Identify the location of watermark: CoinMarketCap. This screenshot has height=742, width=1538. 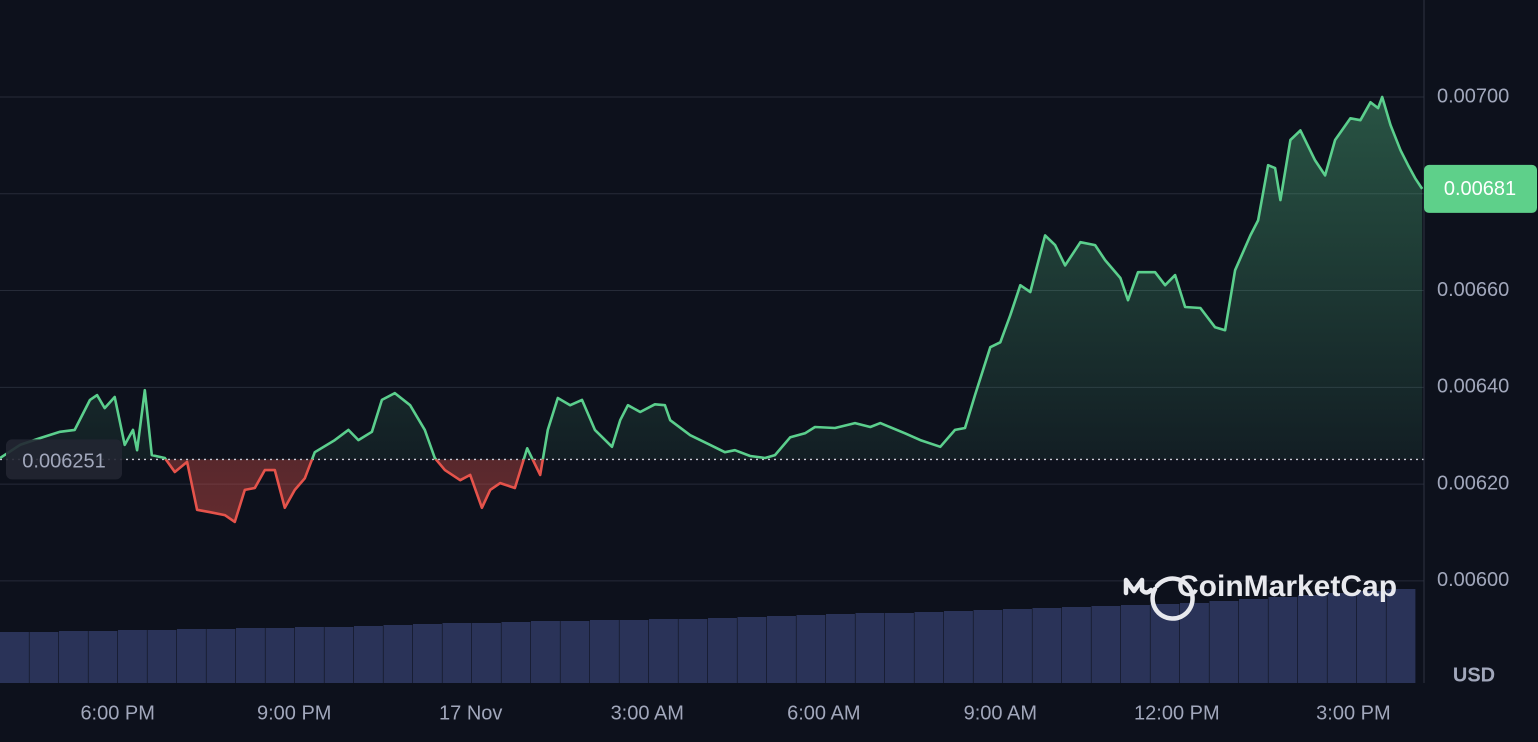
(1260, 595).